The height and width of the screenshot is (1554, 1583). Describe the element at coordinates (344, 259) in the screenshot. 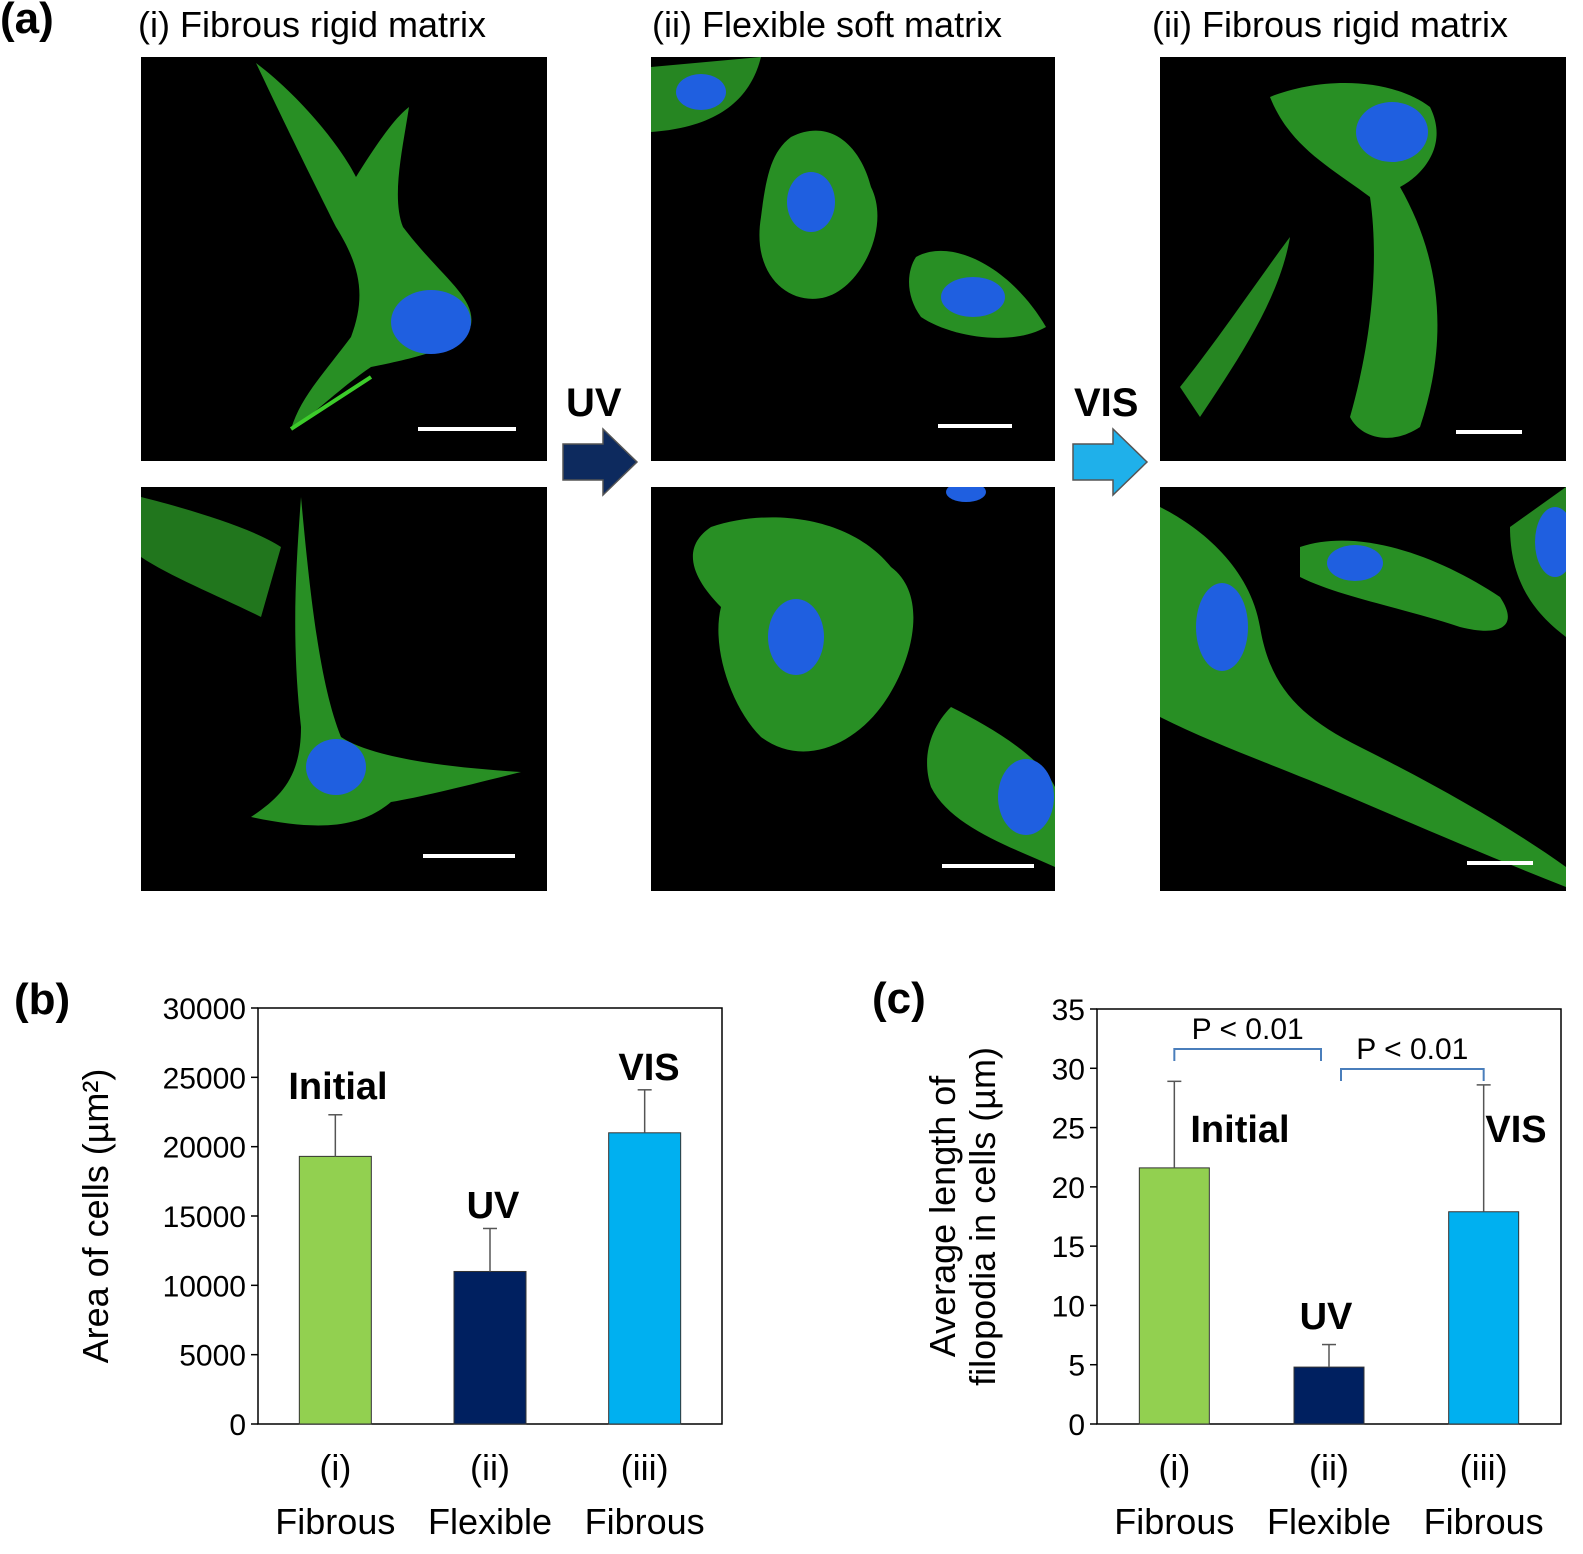

I see `micrograph-i-top` at that location.